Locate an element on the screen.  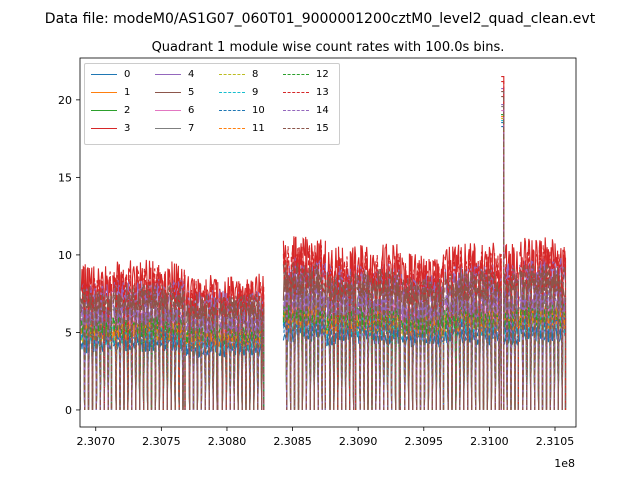
legend-entry: 8 is located at coordinates (249, 75).